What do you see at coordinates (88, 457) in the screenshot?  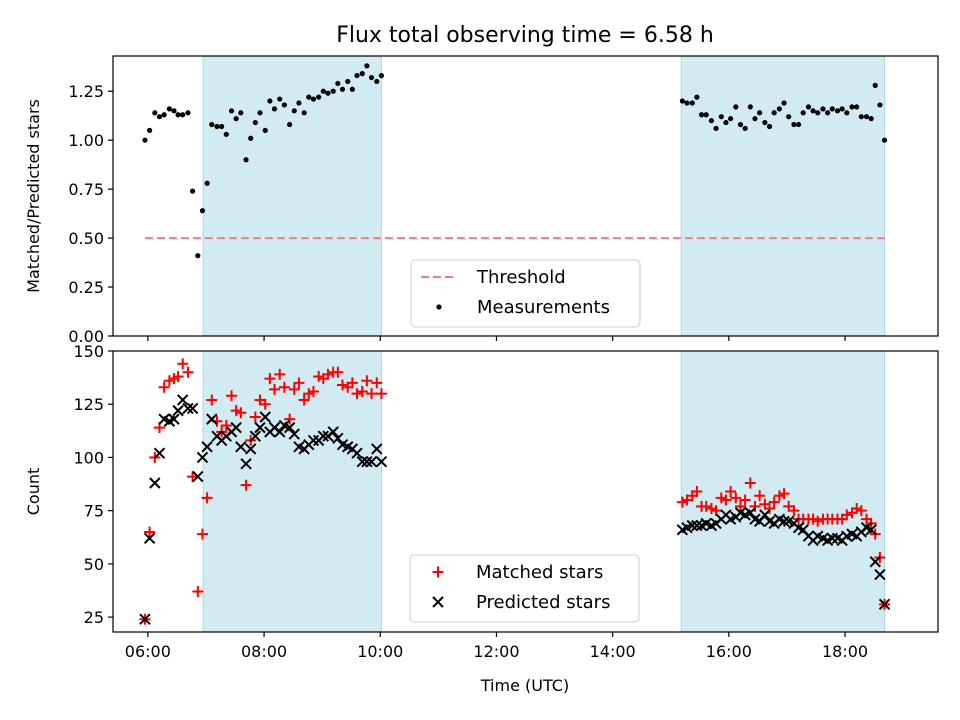 I see `y-tick-label: 100` at bounding box center [88, 457].